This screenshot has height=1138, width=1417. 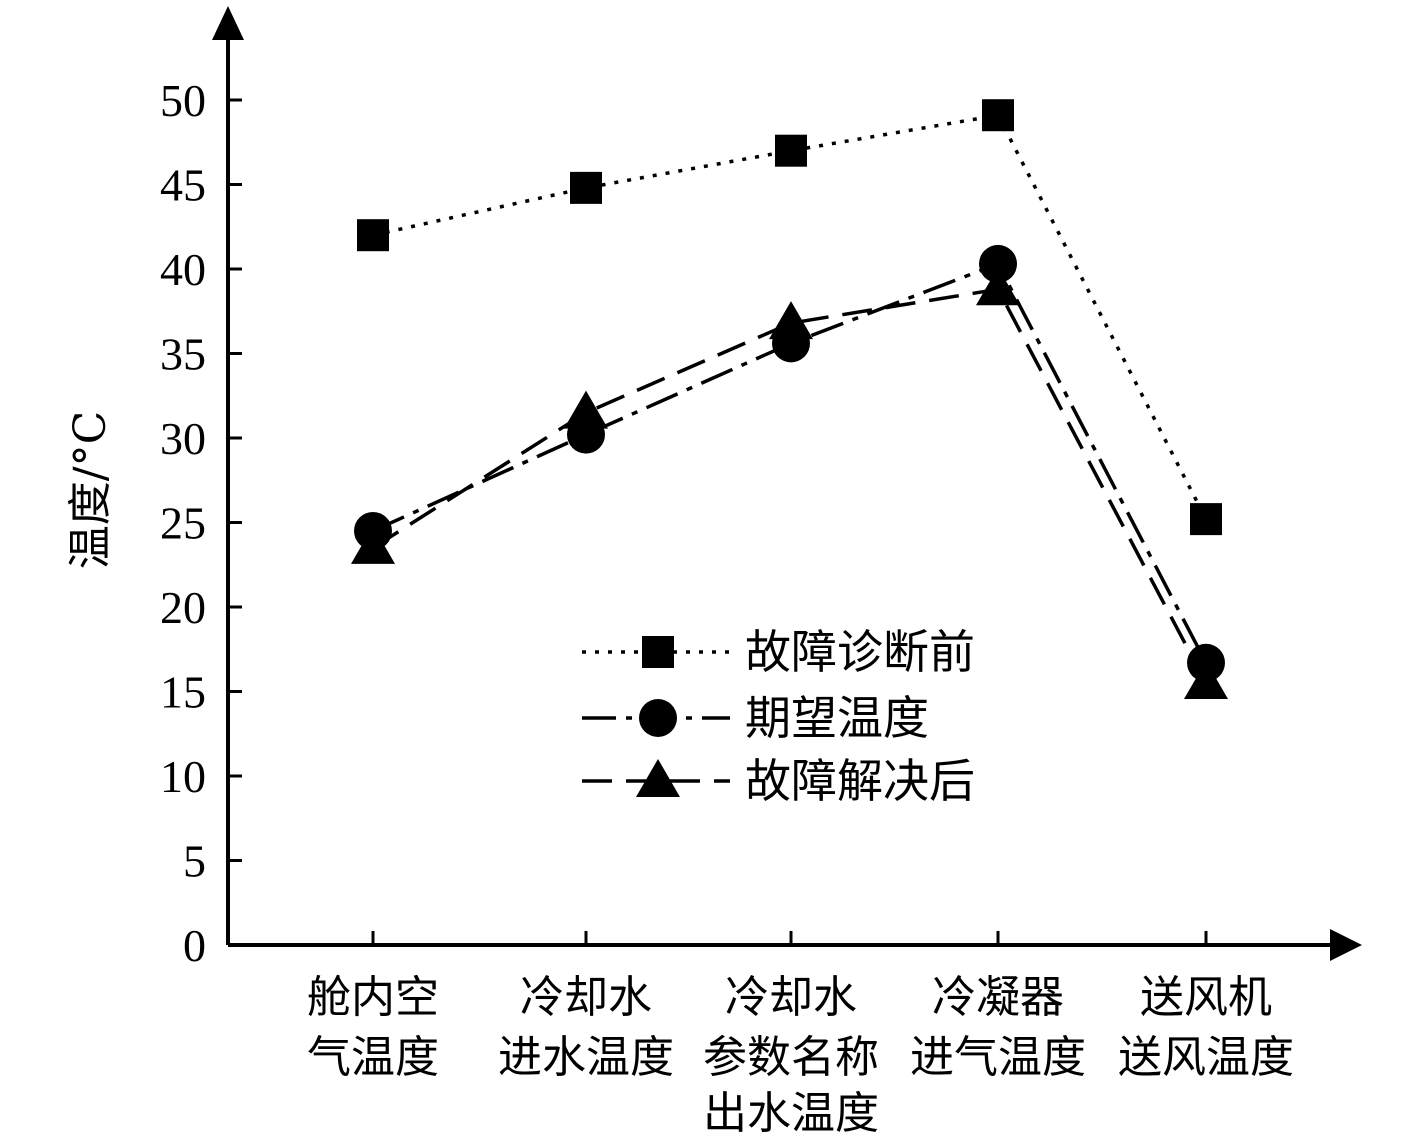 I want to click on legend-marker-circle, so click(x=658, y=718).